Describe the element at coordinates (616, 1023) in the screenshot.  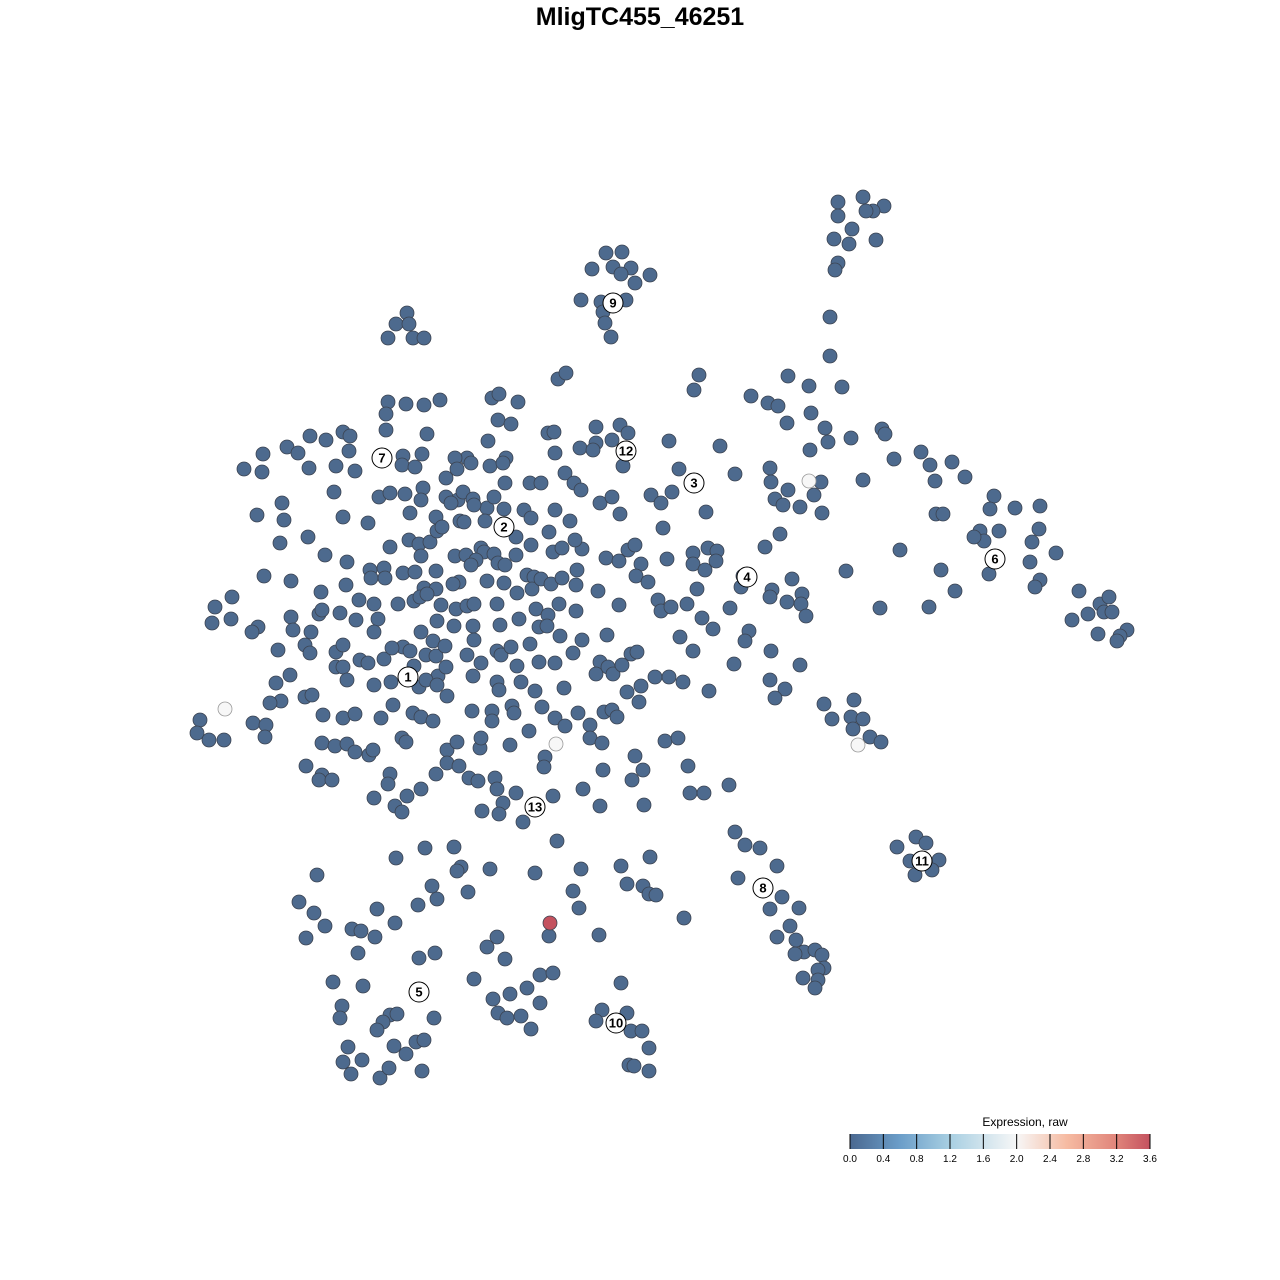
I see `cluster-label: 10` at that location.